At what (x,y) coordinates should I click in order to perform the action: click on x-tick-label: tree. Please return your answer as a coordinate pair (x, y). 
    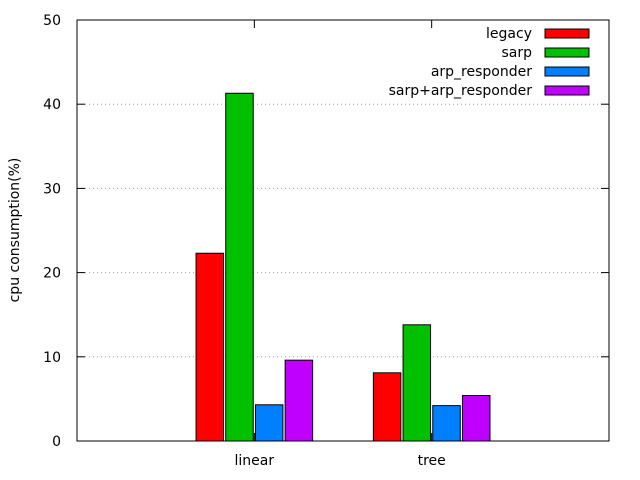
    Looking at the image, I should click on (432, 461).